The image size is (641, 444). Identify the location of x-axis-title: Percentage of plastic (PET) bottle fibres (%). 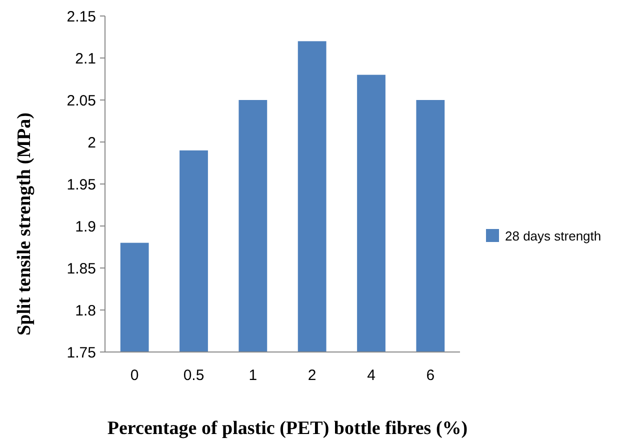
(287, 428).